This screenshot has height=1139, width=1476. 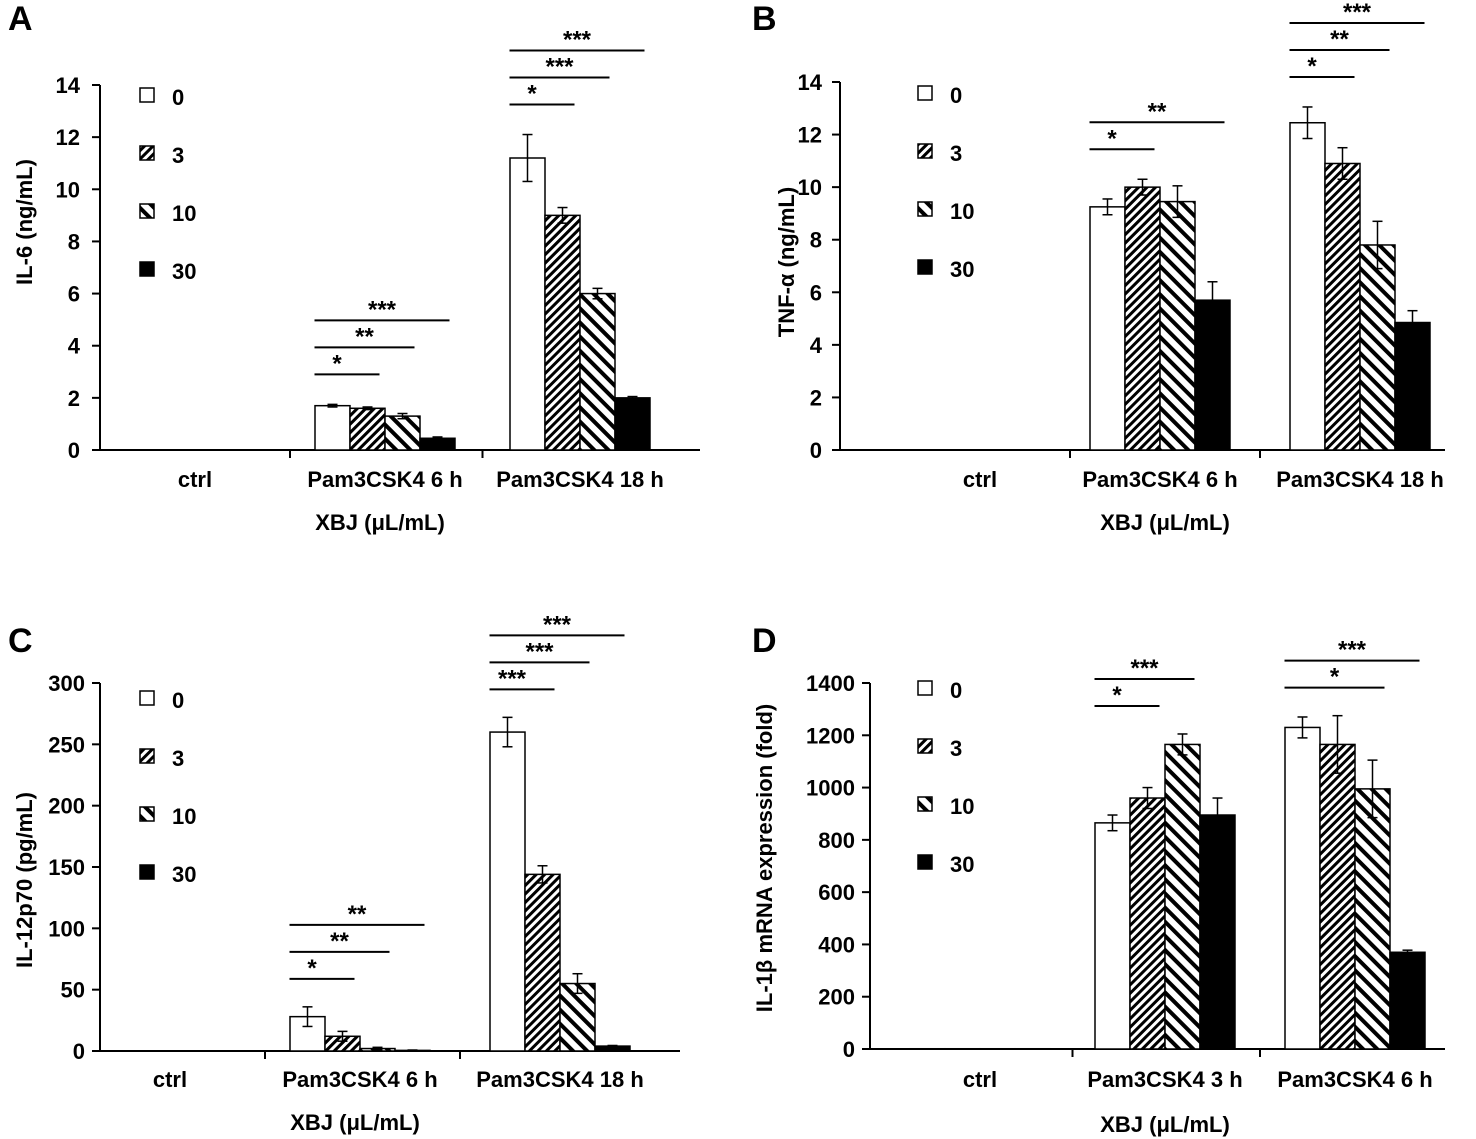 I want to click on y-tick-label: 800, so click(x=836, y=840).